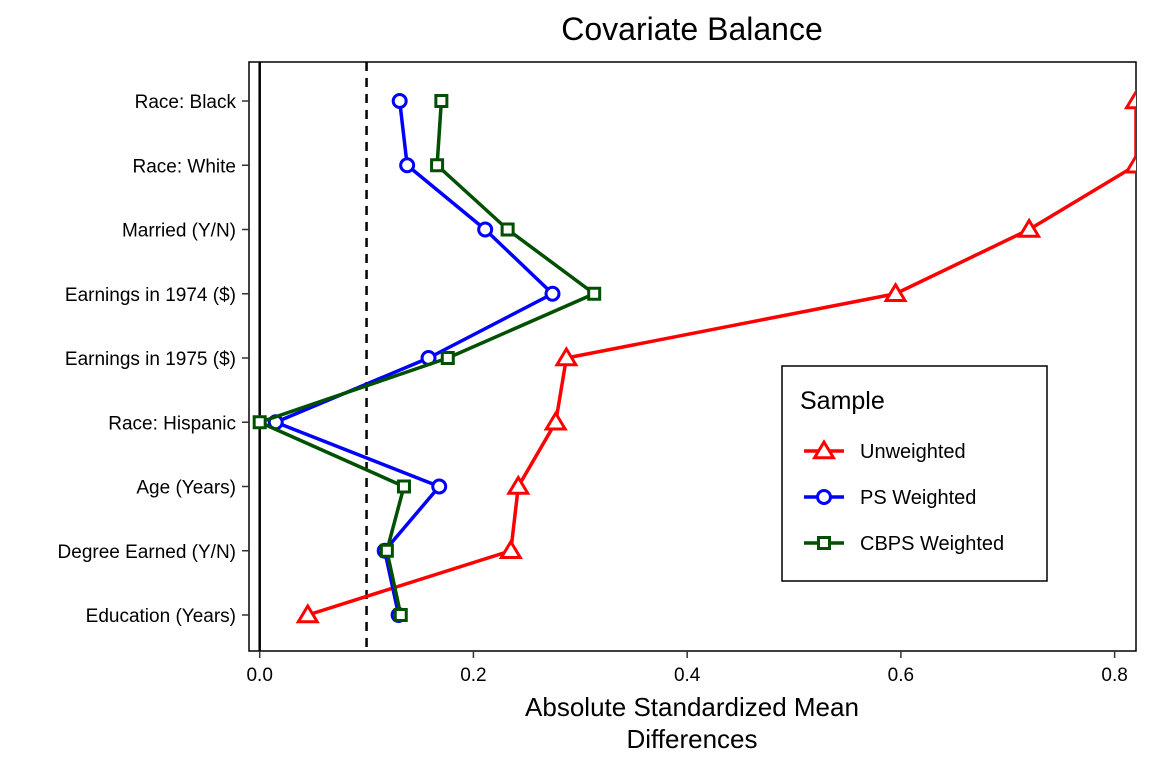 This screenshot has width=1152, height=768. I want to click on legend-key-marker-cbps-weighted, so click(824, 543).